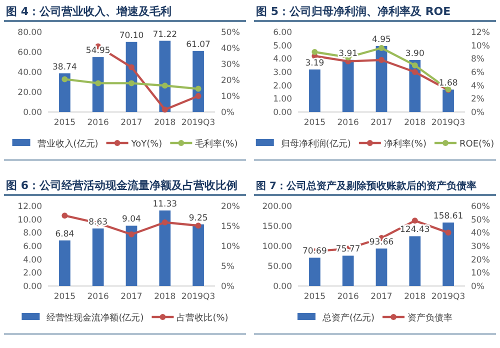 The image size is (500, 348). What do you see at coordinates (414, 54) in the screenshot?
I see `data-label: 3.90` at bounding box center [414, 54].